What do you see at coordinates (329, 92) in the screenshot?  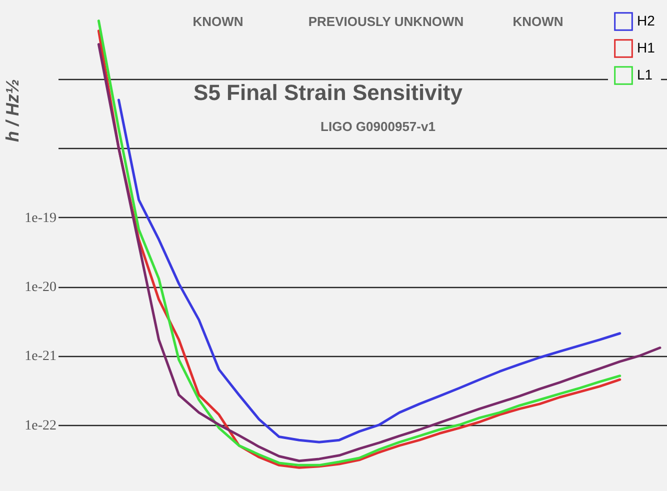 I see `text: S5 Final Strain Sensitivity` at bounding box center [329, 92].